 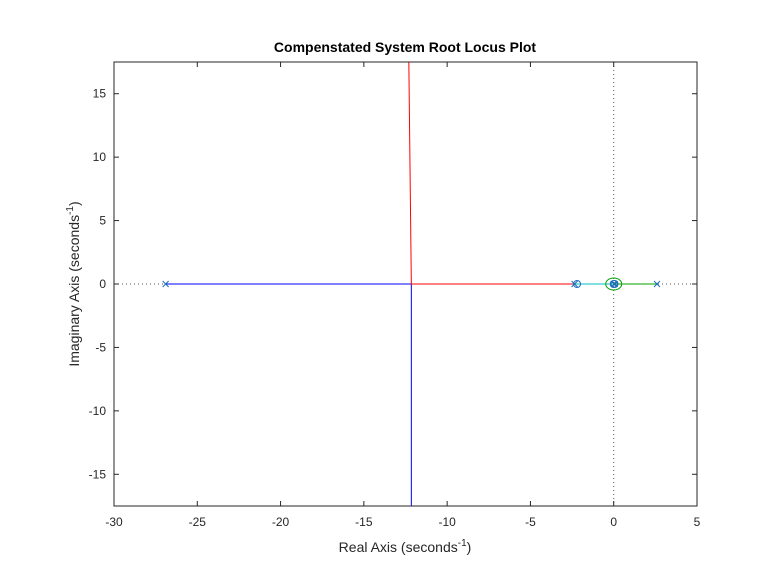 What do you see at coordinates (70, 210) in the screenshot?
I see `y-axis-label-sup: -1` at bounding box center [70, 210].